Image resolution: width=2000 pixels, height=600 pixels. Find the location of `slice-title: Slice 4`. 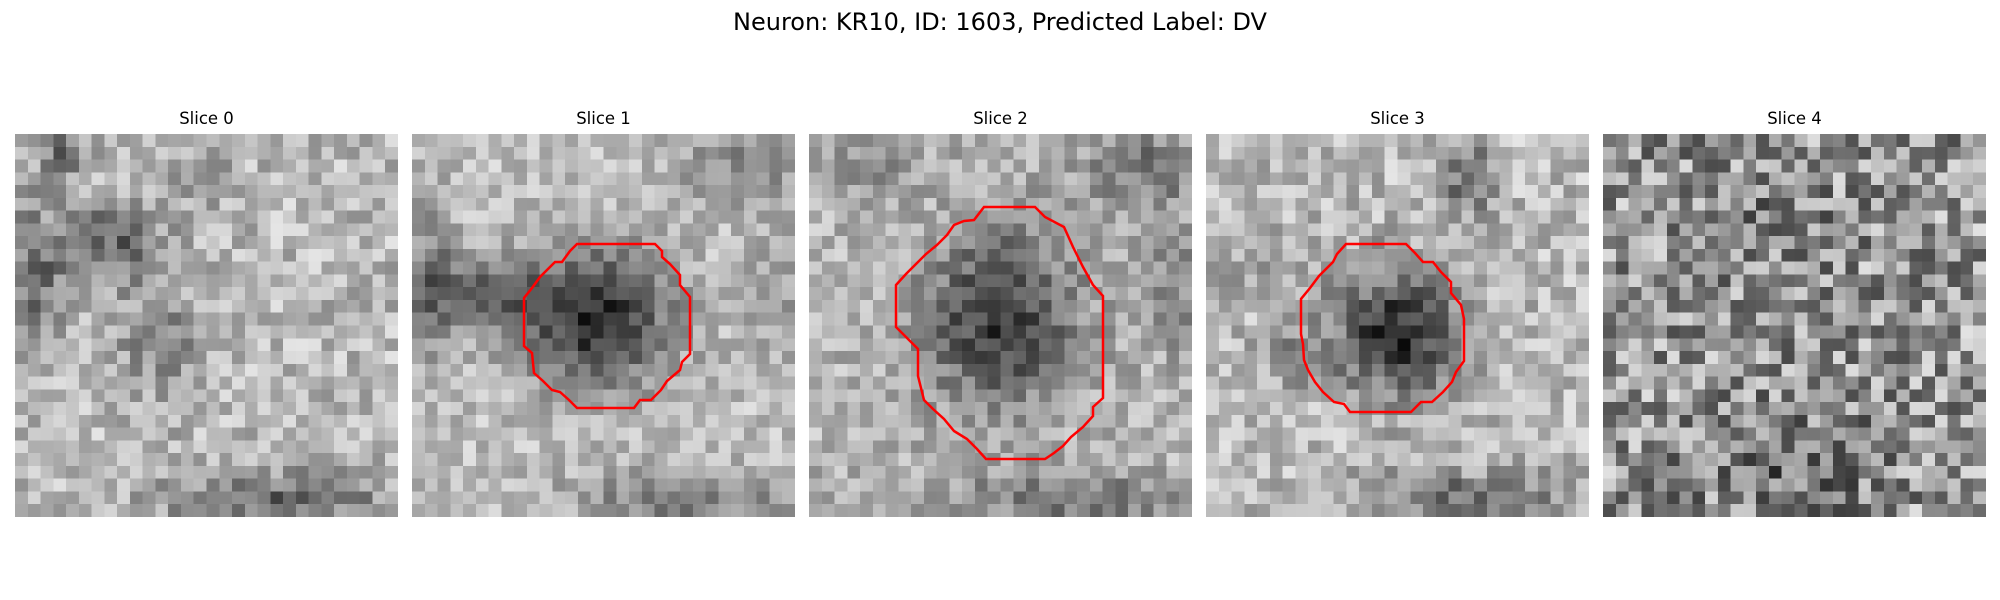

slice-title: Slice 4 is located at coordinates (1794, 118).